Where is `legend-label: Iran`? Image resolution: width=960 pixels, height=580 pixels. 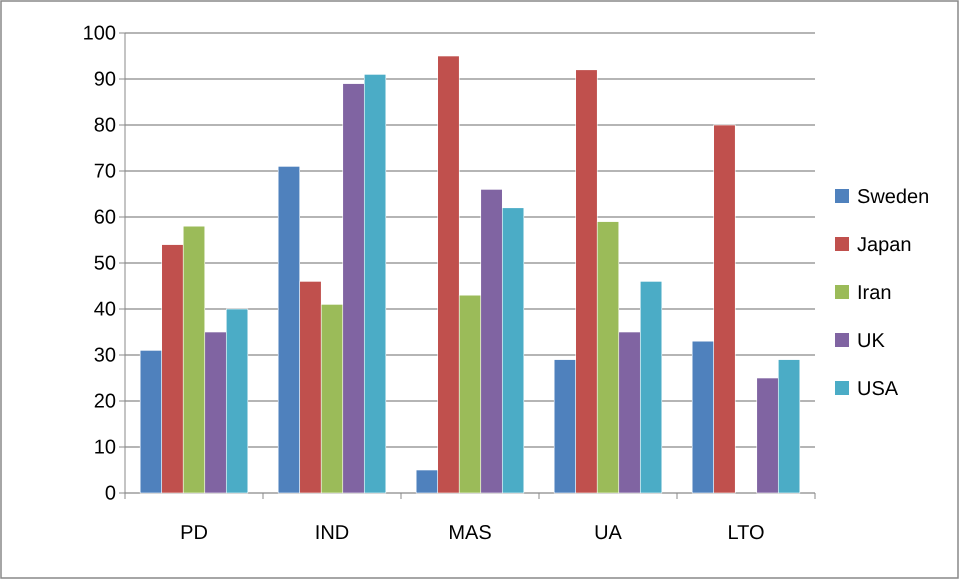
legend-label: Iran is located at coordinates (874, 293).